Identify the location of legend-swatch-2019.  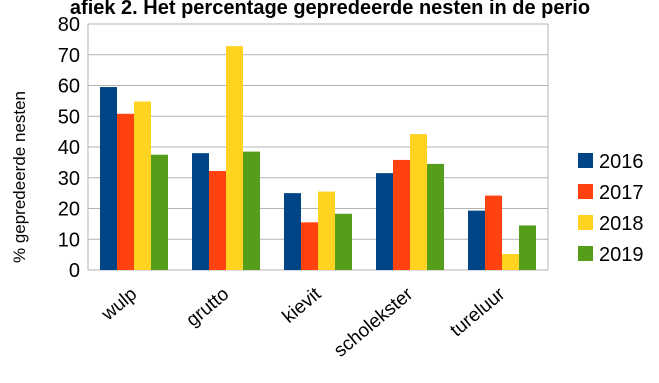
(585, 253).